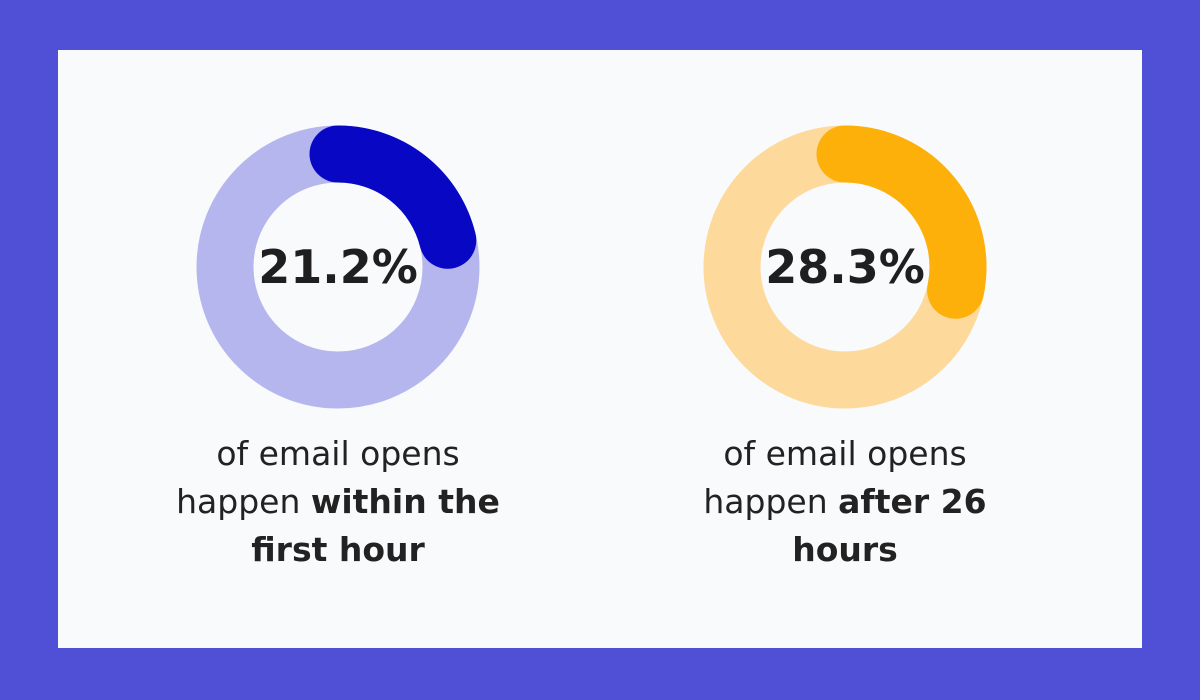 Image resolution: width=1200 pixels, height=700 pixels. What do you see at coordinates (889, 525) in the screenshot?
I see `caption-emphasis: after 26 hours` at bounding box center [889, 525].